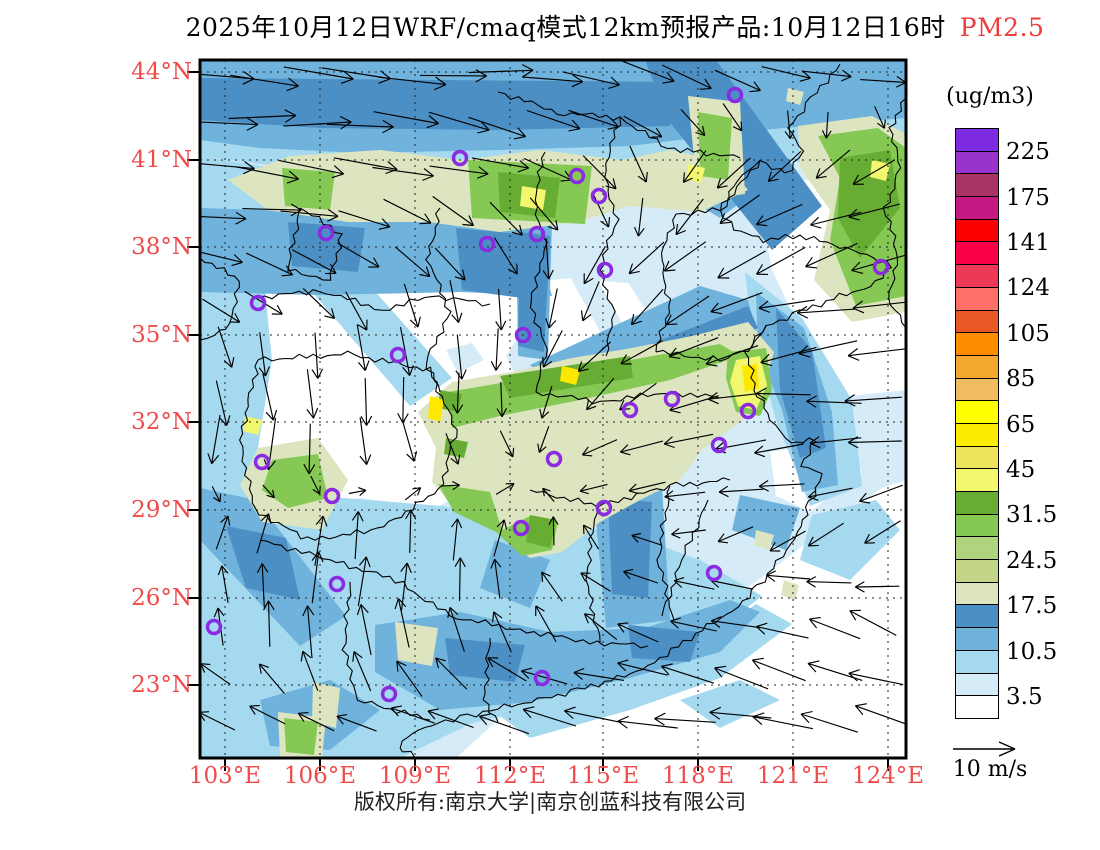 The width and height of the screenshot is (1100, 850). Describe the element at coordinates (161, 160) in the screenshot. I see `lat-label: 41°N` at that location.